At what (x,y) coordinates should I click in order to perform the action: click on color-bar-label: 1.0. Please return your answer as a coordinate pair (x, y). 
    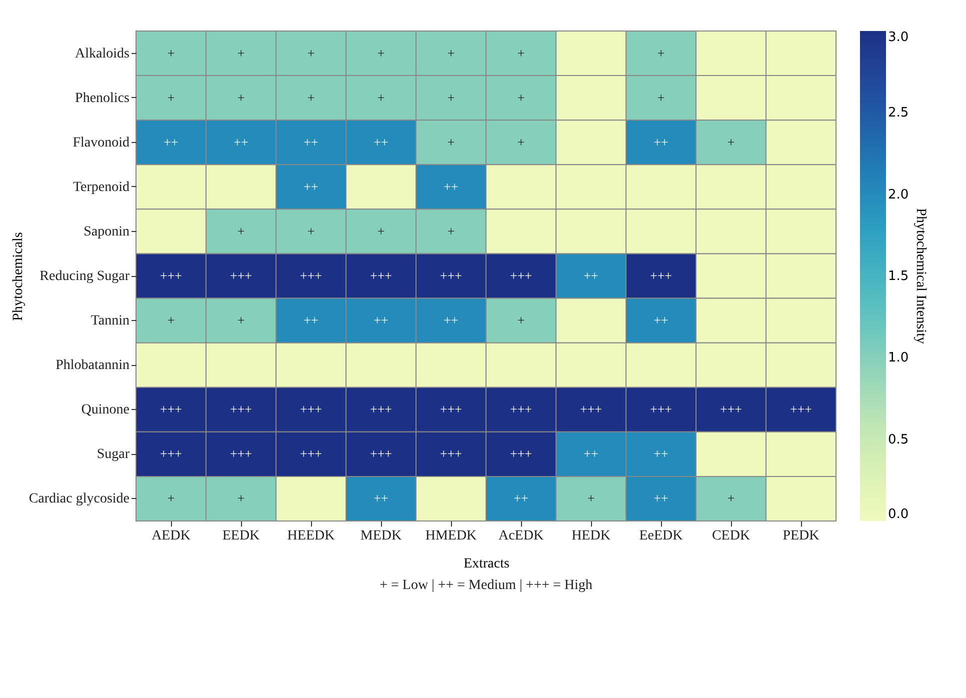
    Looking at the image, I should click on (898, 358).